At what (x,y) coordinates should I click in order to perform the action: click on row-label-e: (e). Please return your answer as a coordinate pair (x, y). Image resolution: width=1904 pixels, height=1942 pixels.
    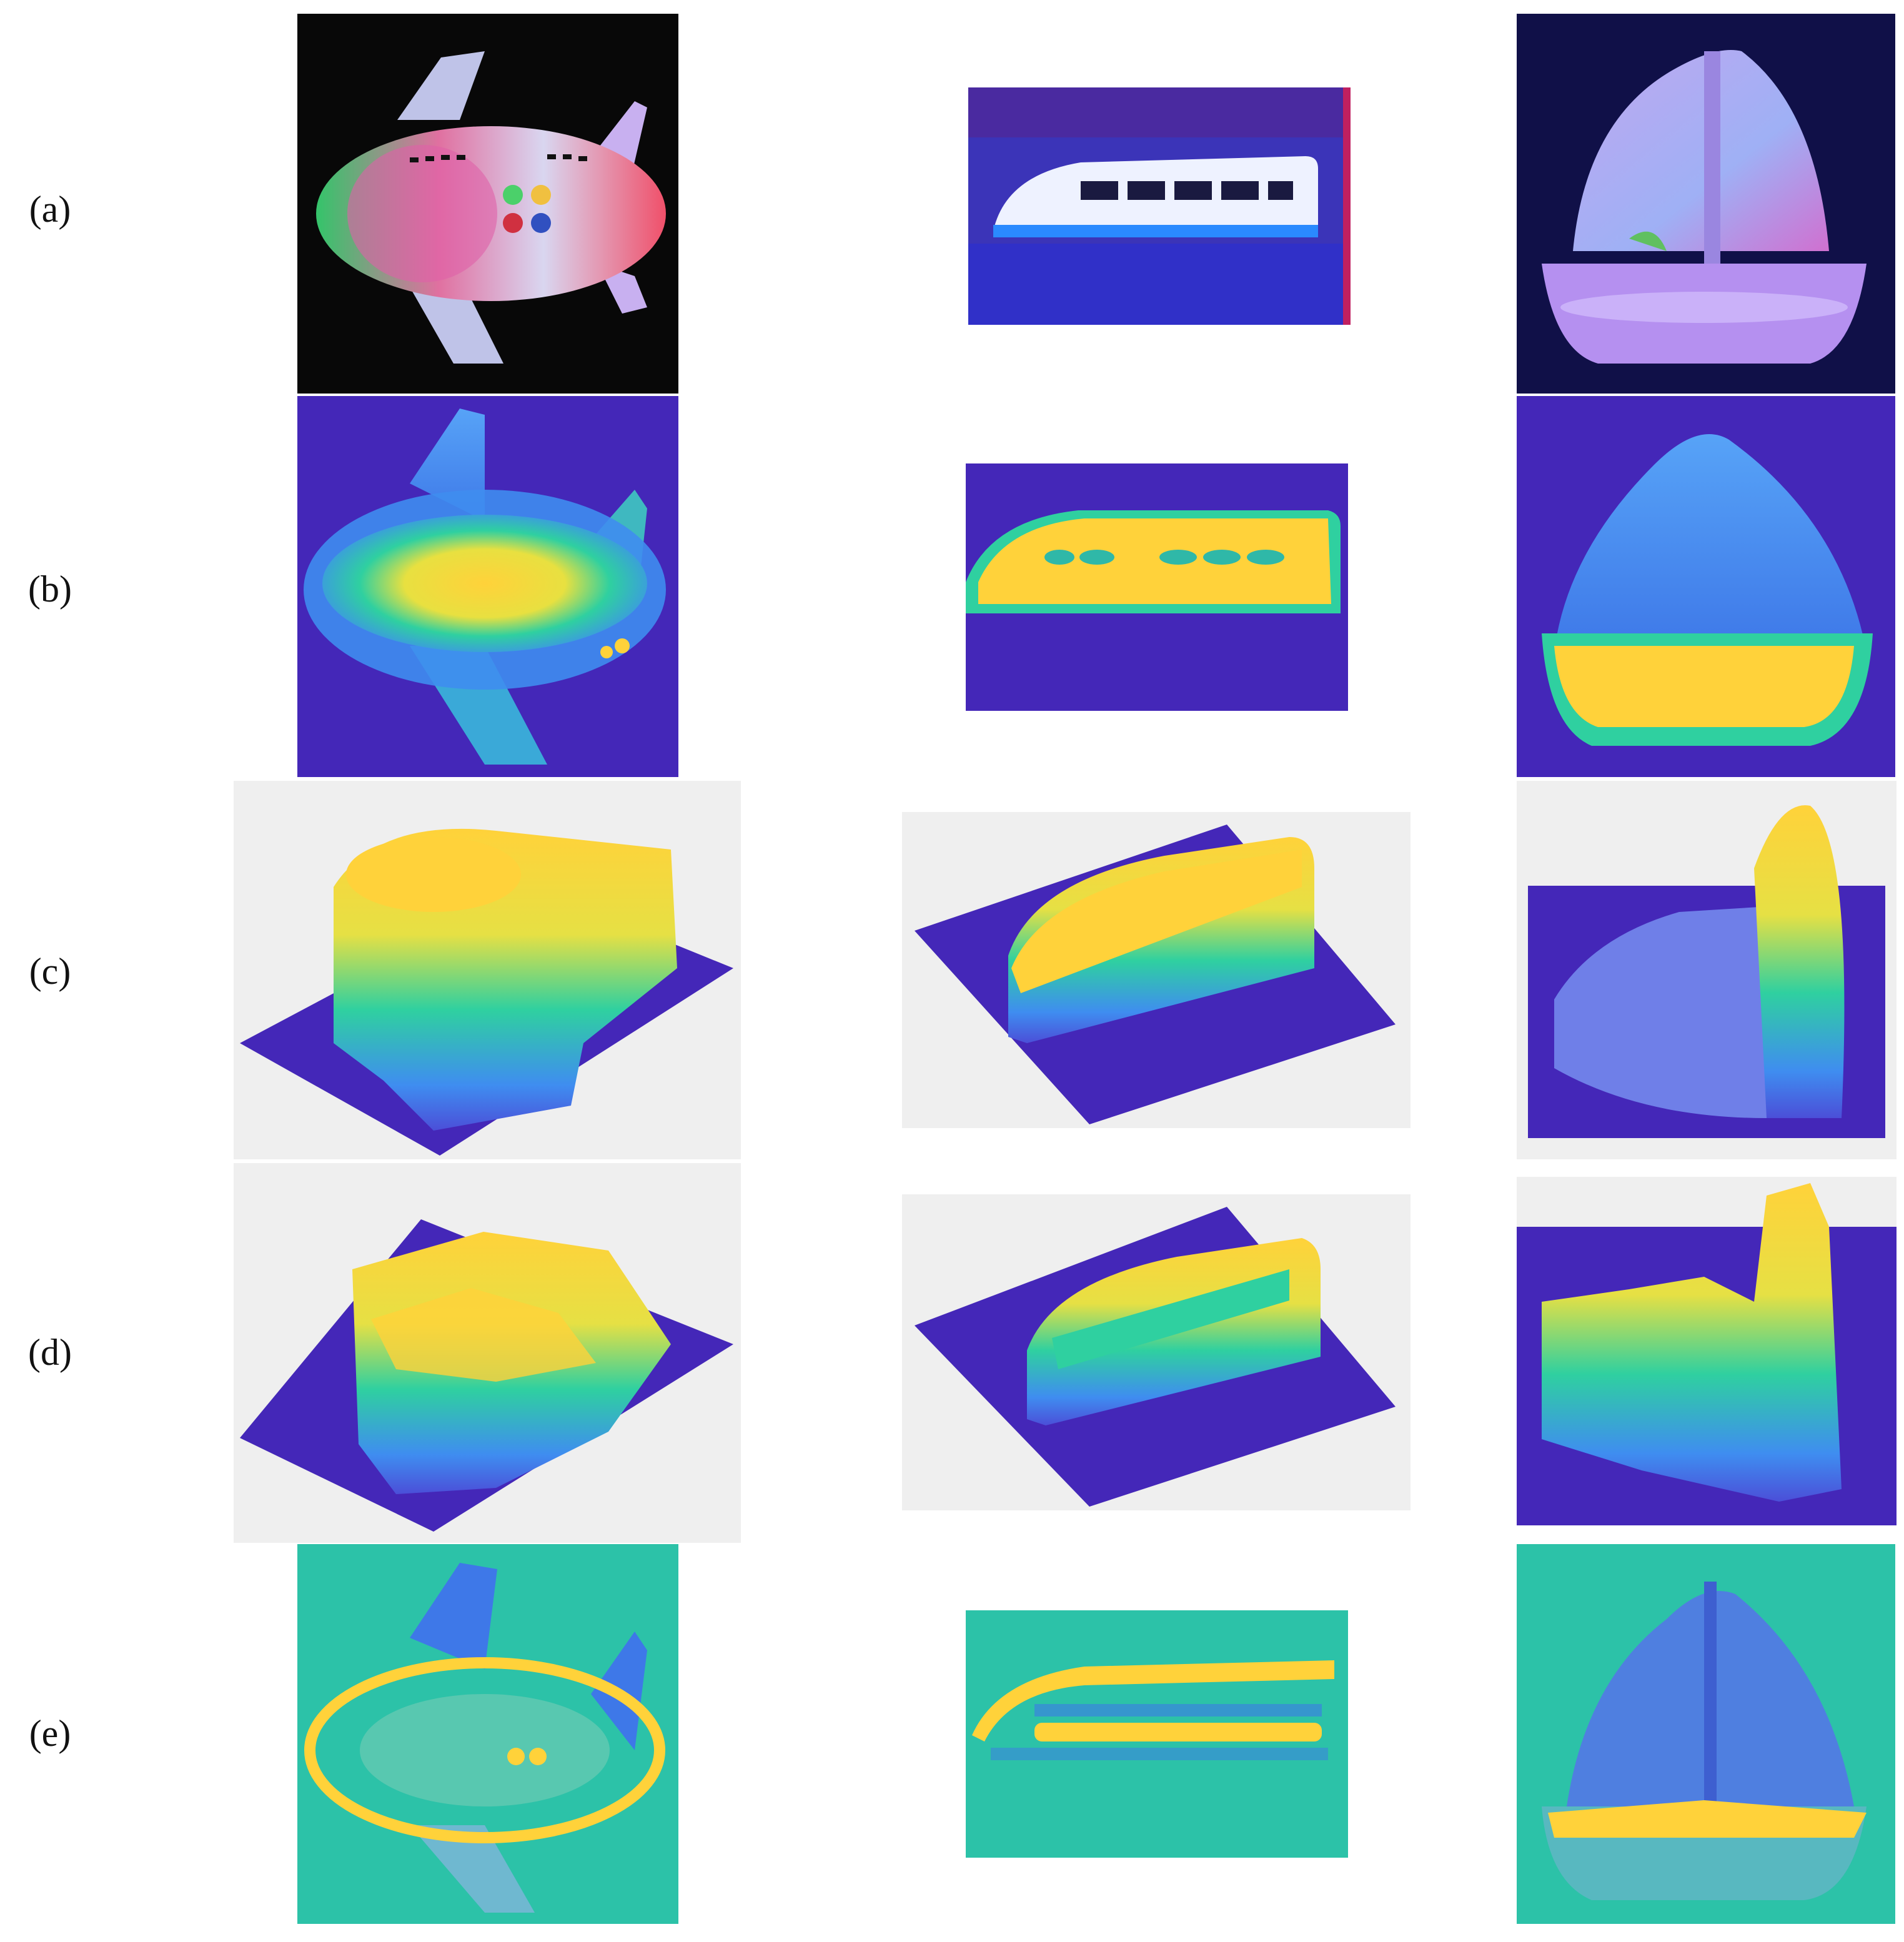
    Looking at the image, I should click on (50, 1734).